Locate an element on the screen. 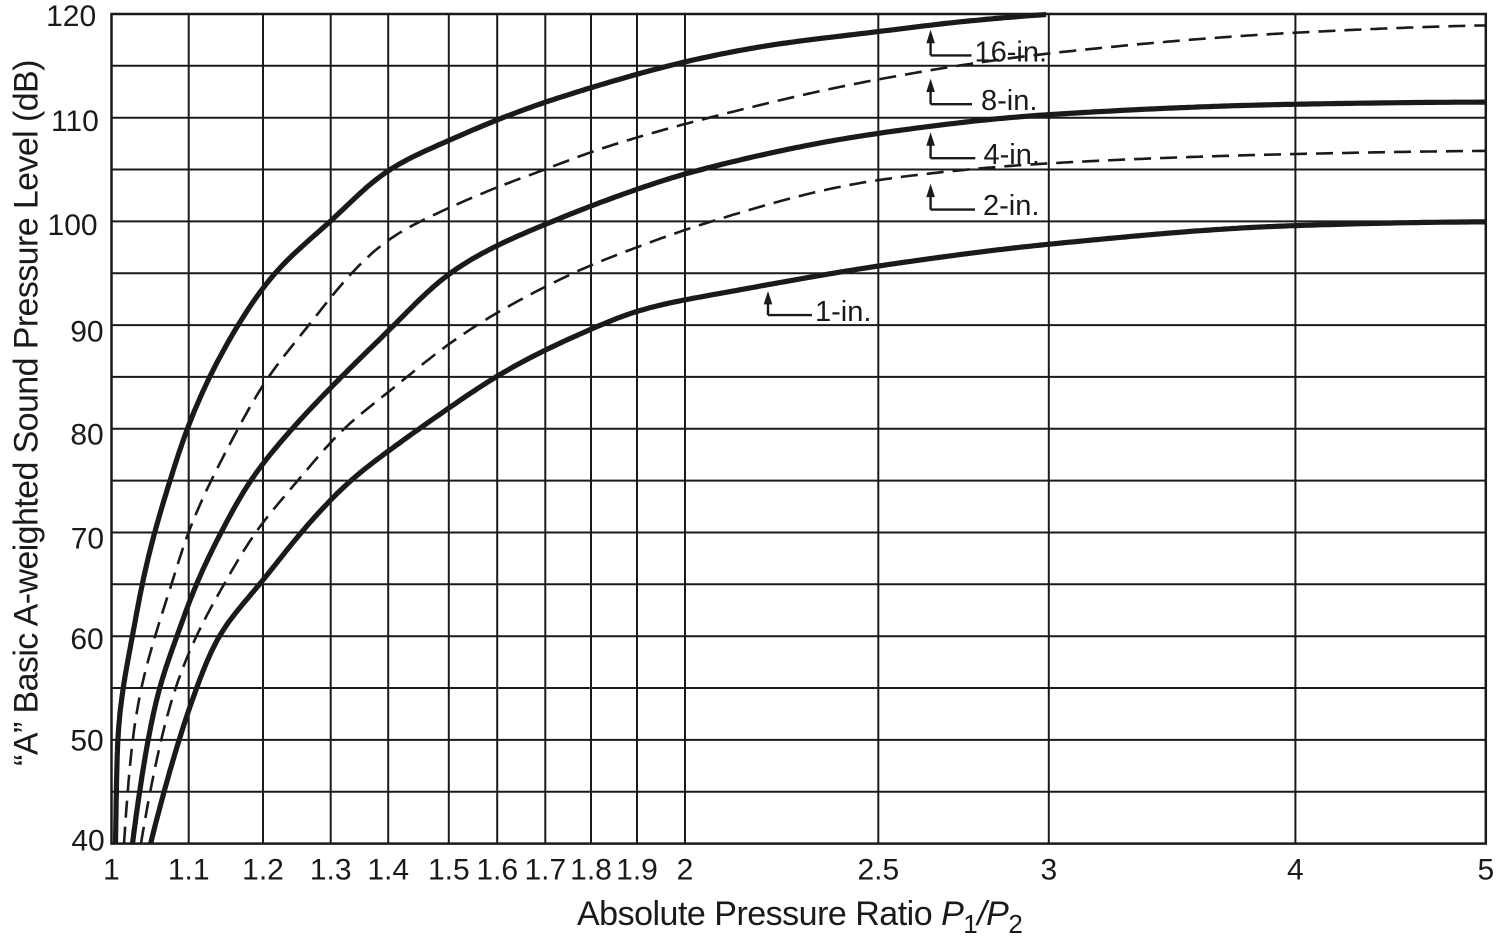 This screenshot has width=1496, height=942. svg-text: 1.7 is located at coordinates (545, 870).